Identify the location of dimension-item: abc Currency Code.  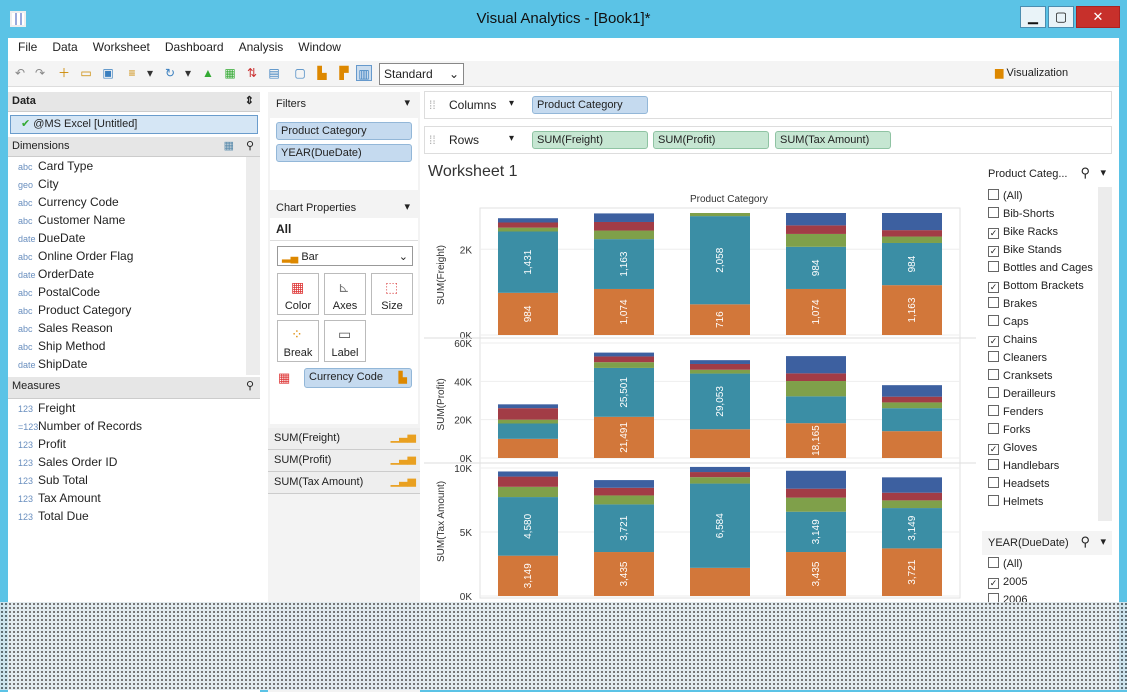
(127, 202).